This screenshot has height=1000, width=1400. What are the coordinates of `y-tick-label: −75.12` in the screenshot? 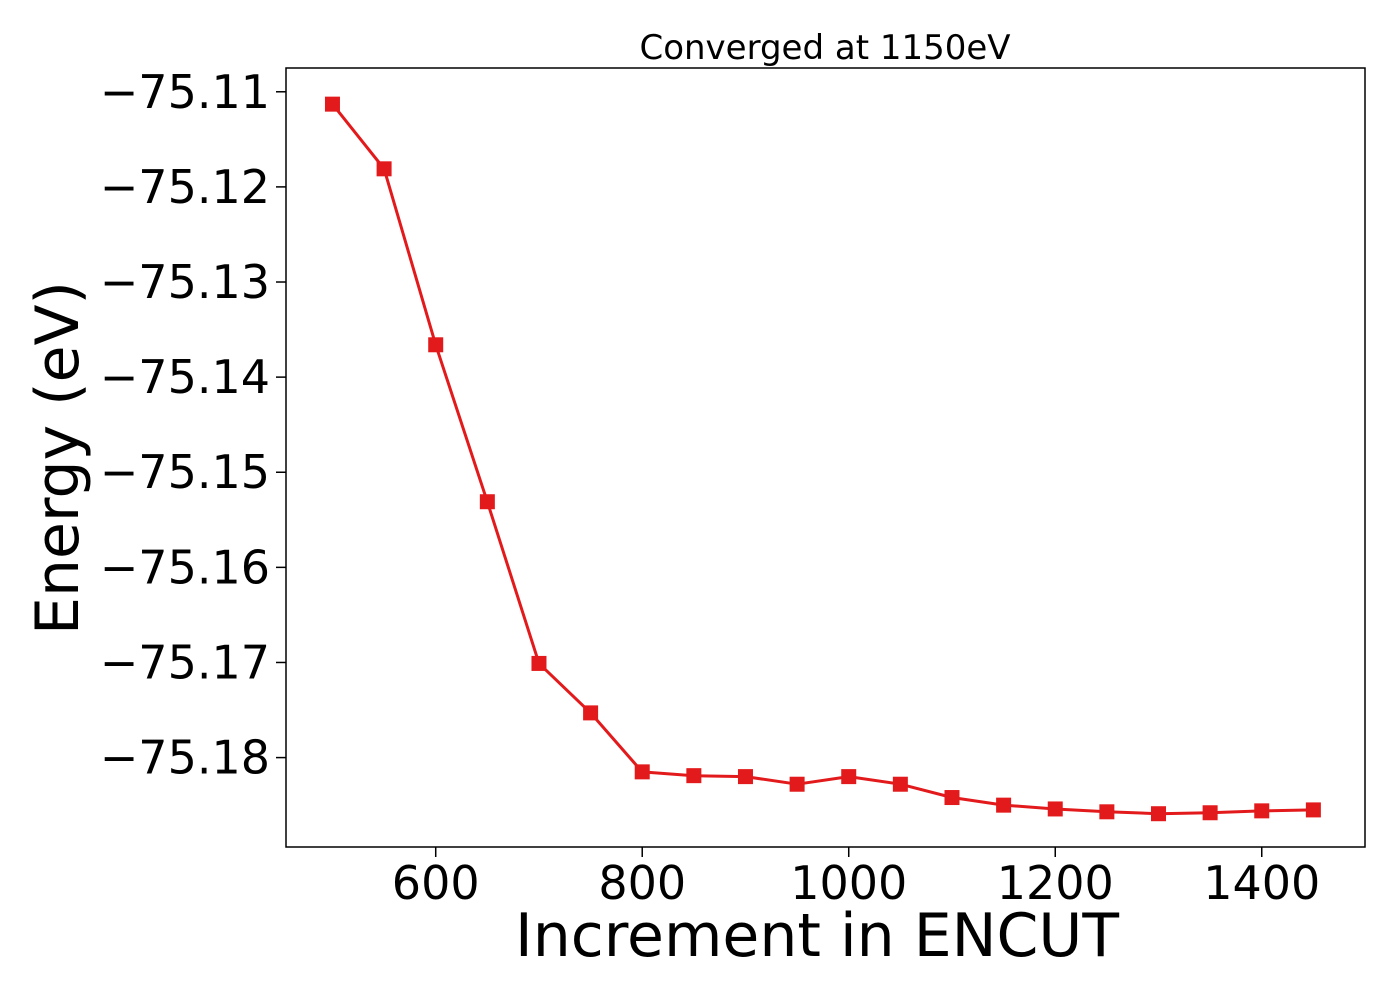 It's located at (185, 187).